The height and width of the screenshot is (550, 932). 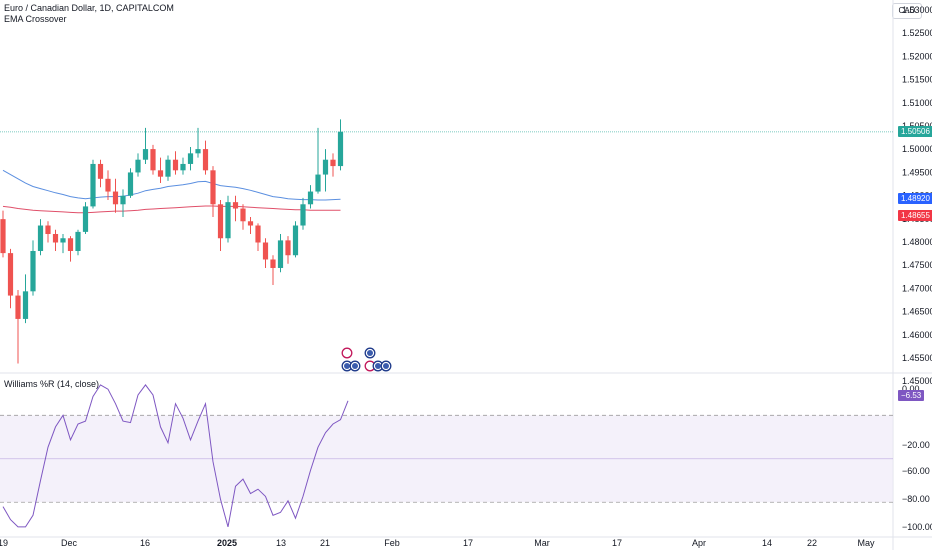 What do you see at coordinates (699, 543) in the screenshot?
I see `time-tick-label: Apr` at bounding box center [699, 543].